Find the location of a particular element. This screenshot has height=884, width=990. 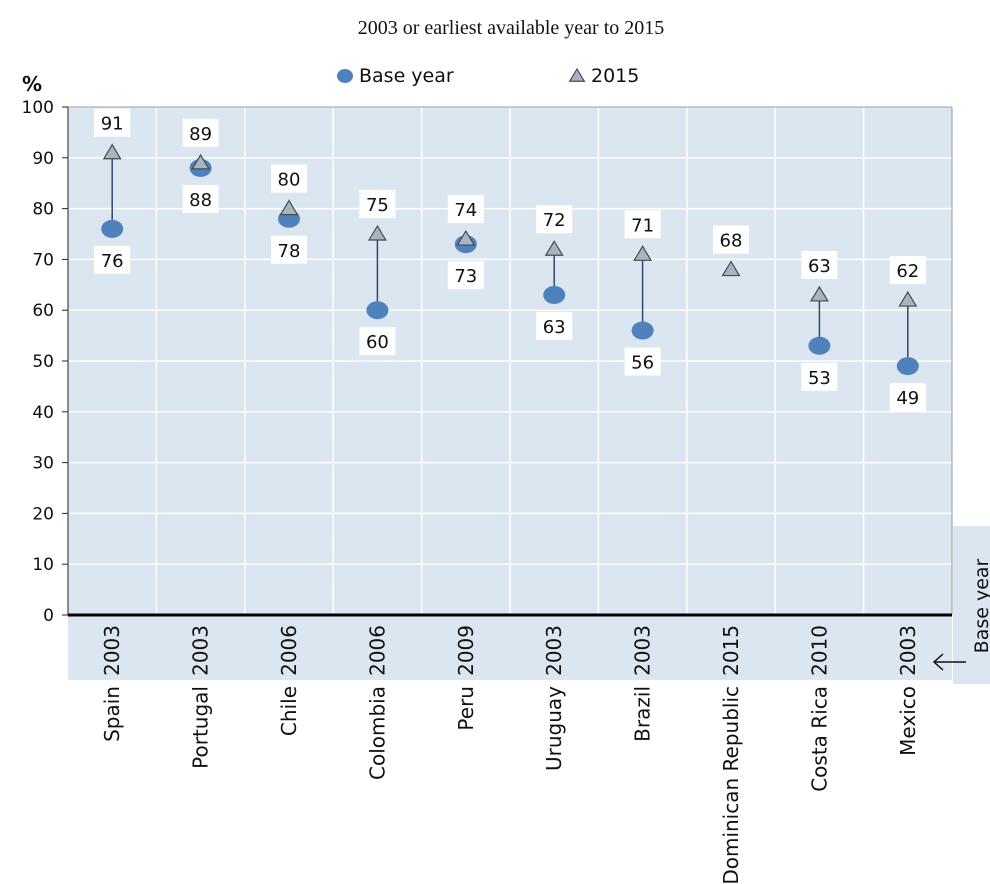

legend-base-year: Base year is located at coordinates (406, 76).